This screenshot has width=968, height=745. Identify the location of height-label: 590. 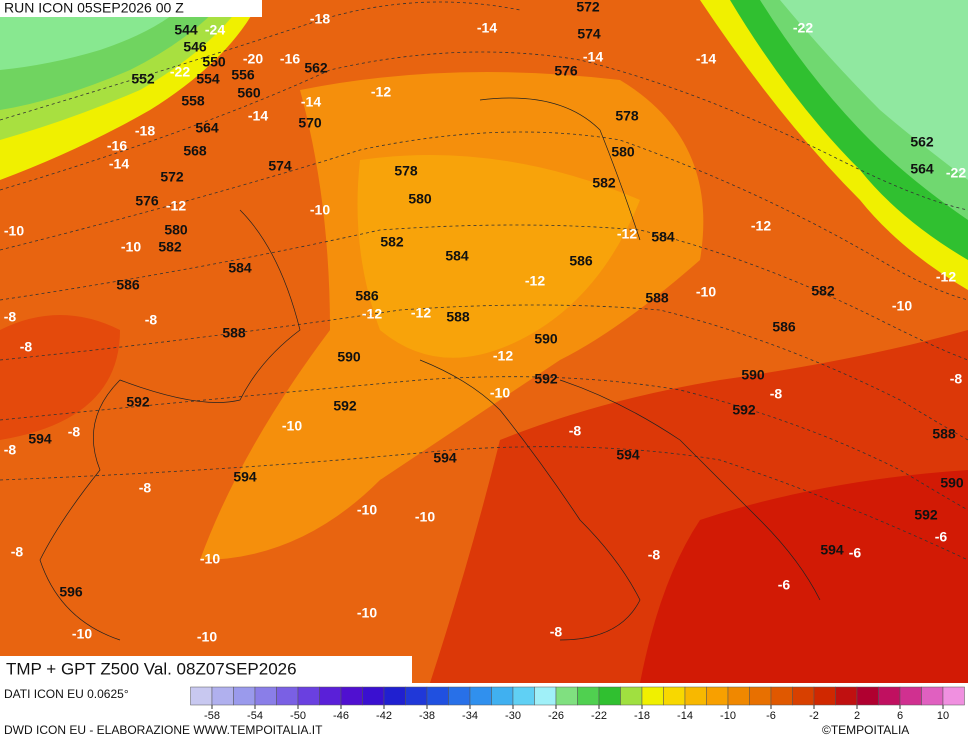
(952, 483).